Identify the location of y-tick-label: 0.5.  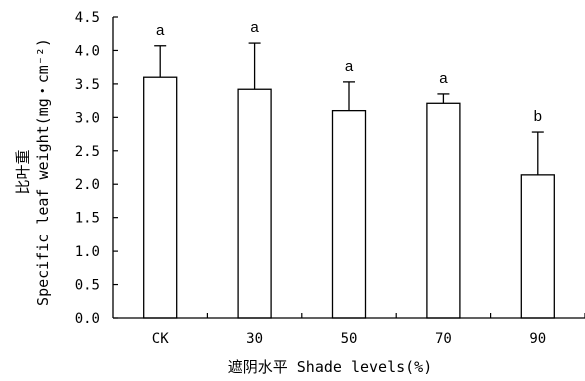
(87, 286).